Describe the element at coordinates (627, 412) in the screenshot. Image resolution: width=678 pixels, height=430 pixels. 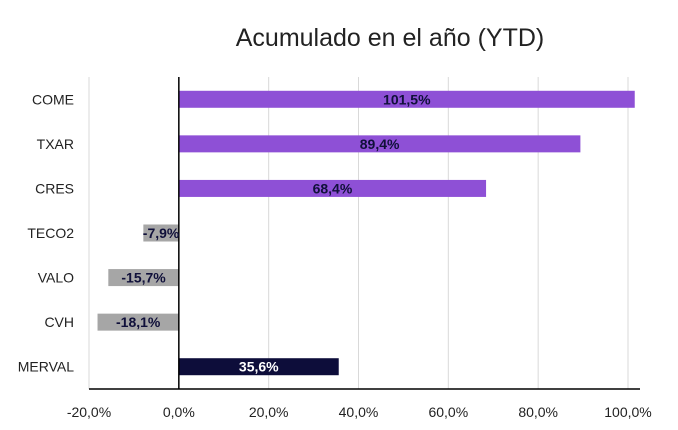
I see `x-tick-label: 100,0%` at that location.